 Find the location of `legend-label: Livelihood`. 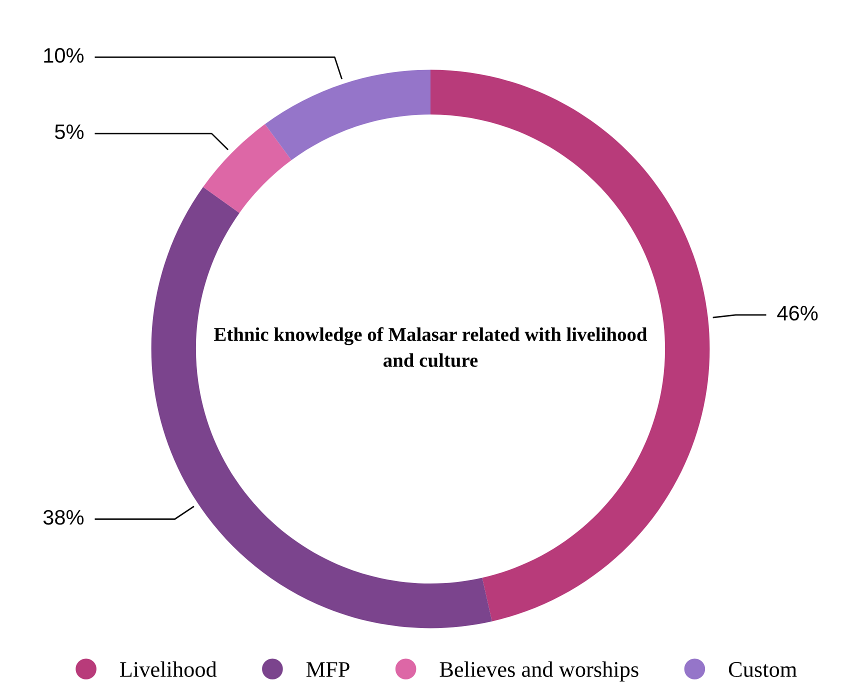

legend-label: Livelihood is located at coordinates (168, 669).